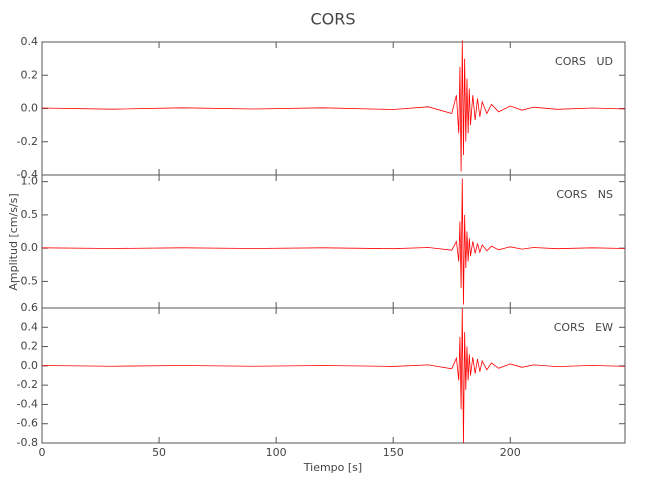 The height and width of the screenshot is (500, 650). Describe the element at coordinates (584, 194) in the screenshot. I see `trace-label: CORS NS` at that location.